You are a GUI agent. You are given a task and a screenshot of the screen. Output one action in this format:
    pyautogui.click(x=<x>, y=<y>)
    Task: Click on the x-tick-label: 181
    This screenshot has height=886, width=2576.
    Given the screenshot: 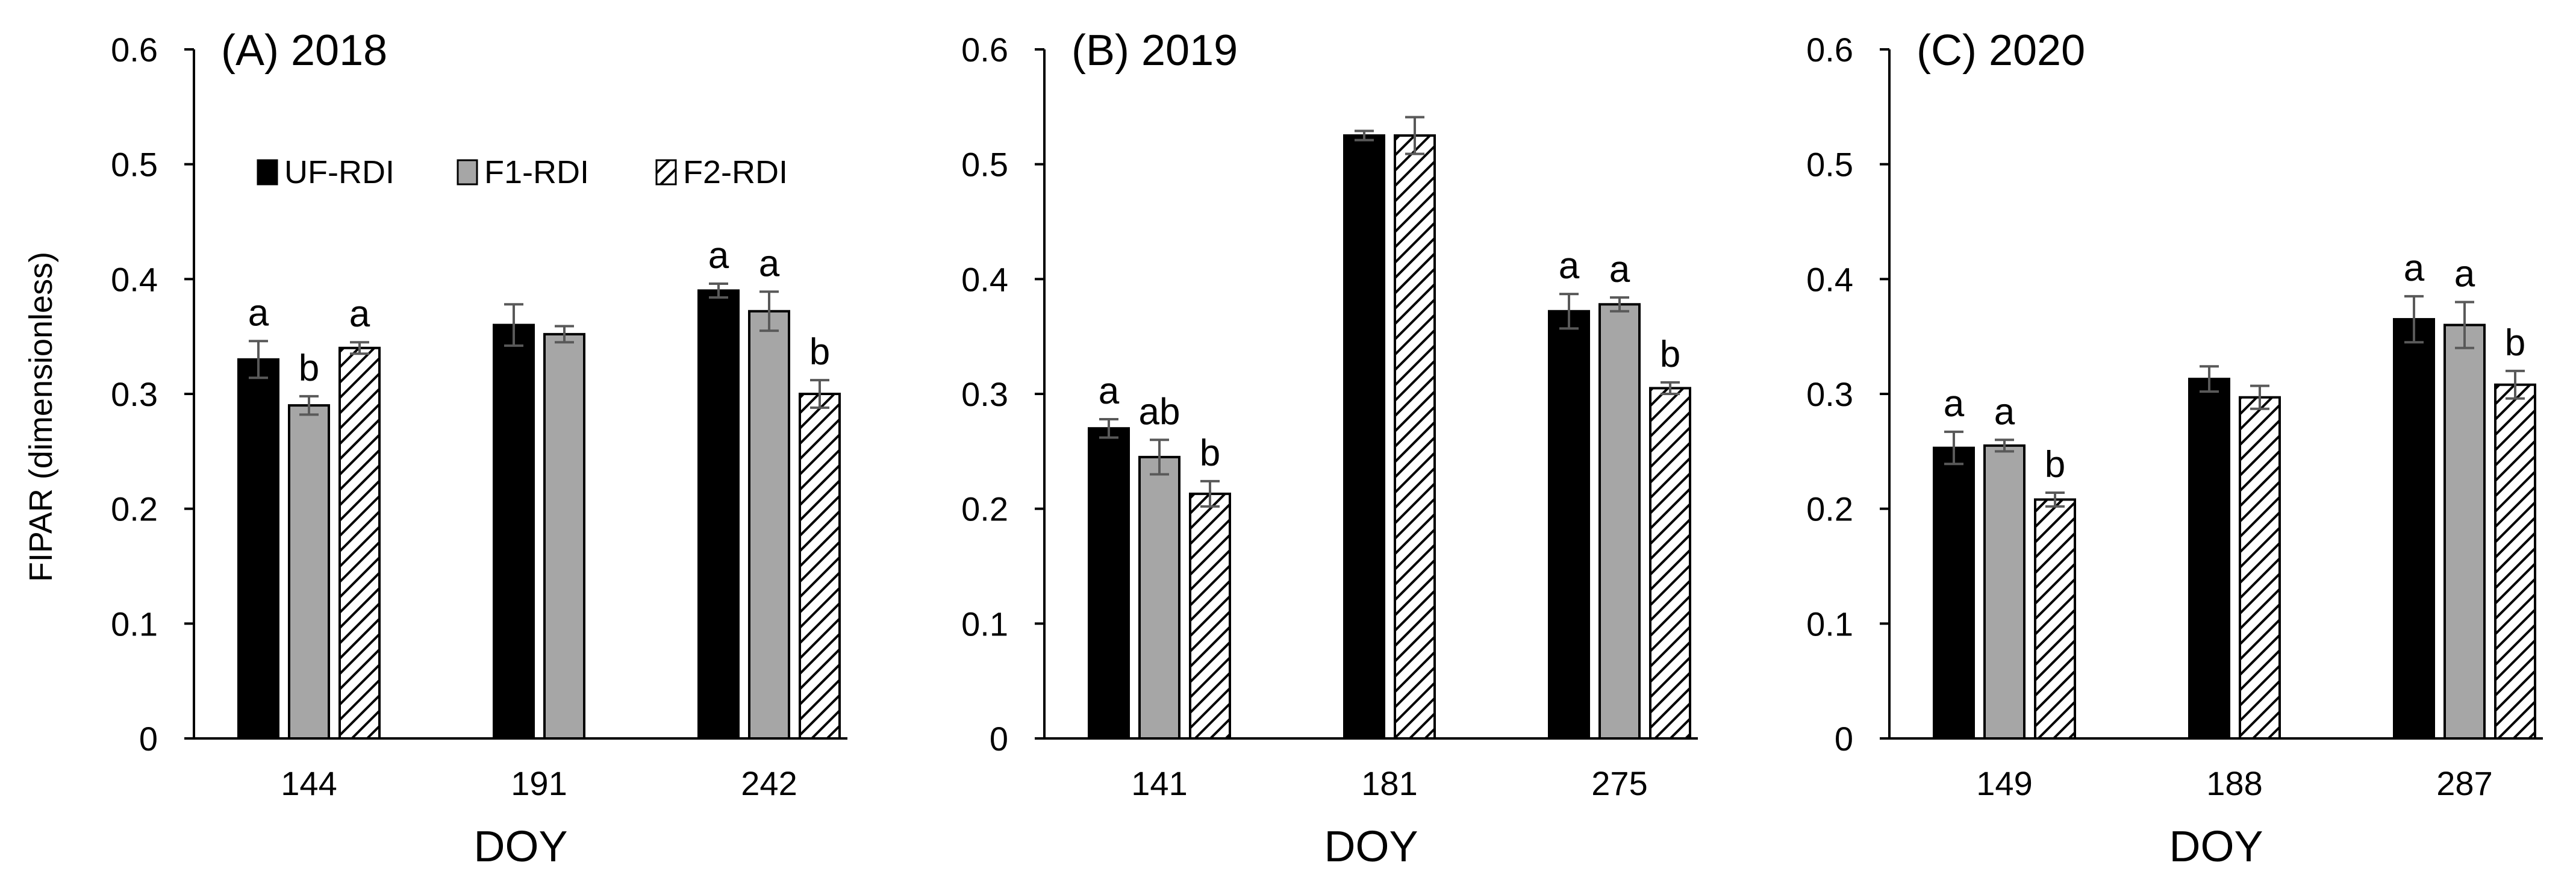 What is the action you would take?
    pyautogui.click(x=1389, y=783)
    